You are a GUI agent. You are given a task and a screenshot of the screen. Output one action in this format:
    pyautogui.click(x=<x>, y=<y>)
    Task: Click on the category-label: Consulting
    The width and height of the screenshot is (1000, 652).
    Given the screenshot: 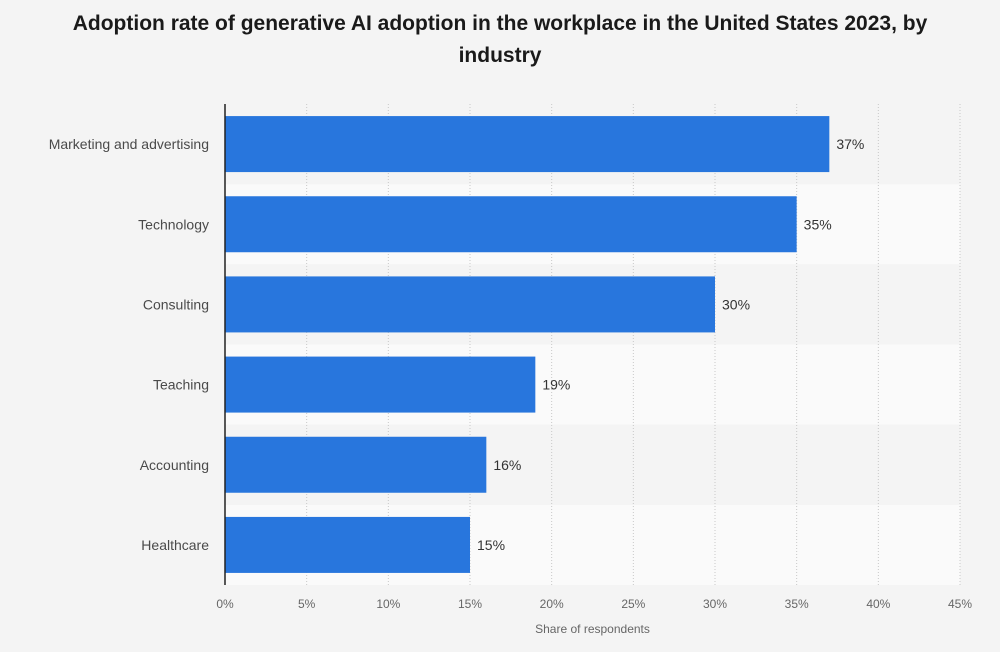 What is the action you would take?
    pyautogui.click(x=176, y=304)
    